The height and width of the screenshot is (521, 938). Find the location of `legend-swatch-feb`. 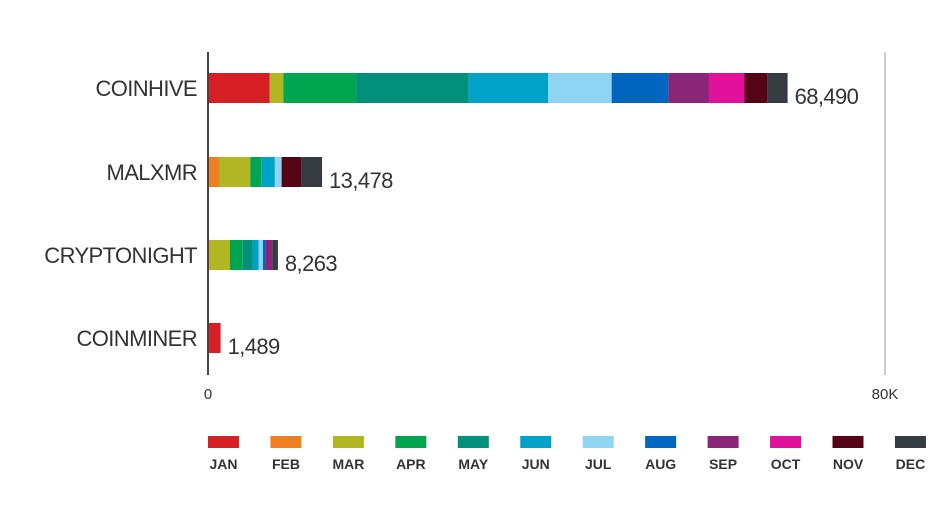

legend-swatch-feb is located at coordinates (286, 442).